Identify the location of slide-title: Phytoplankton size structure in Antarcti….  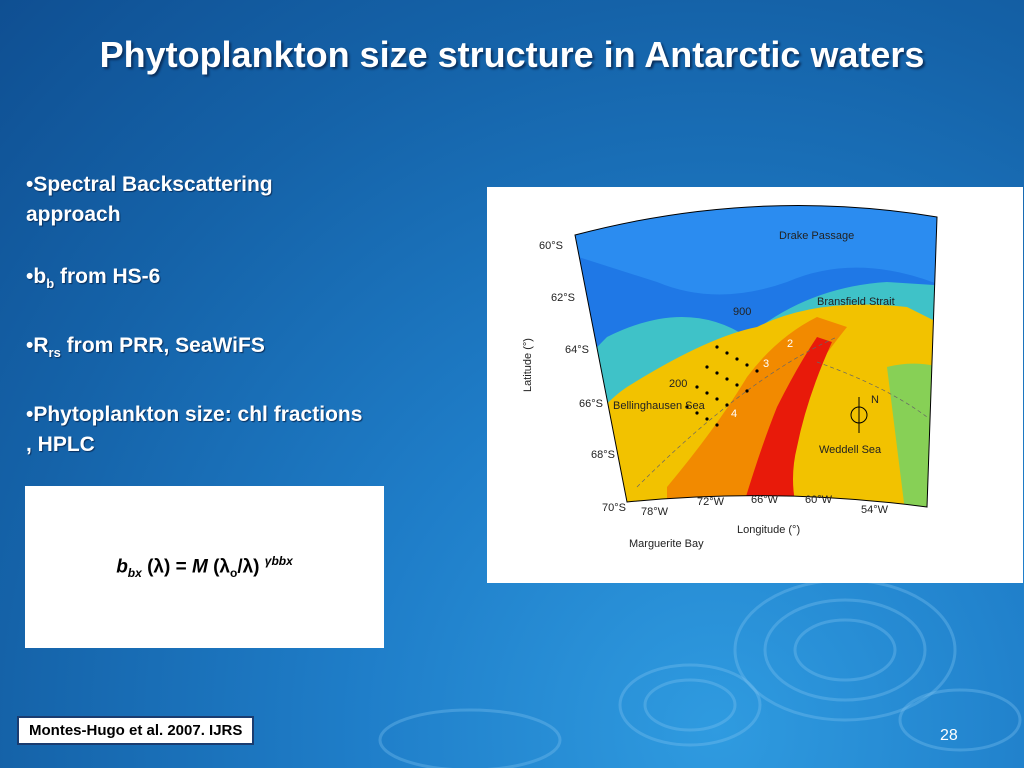
(512, 54).